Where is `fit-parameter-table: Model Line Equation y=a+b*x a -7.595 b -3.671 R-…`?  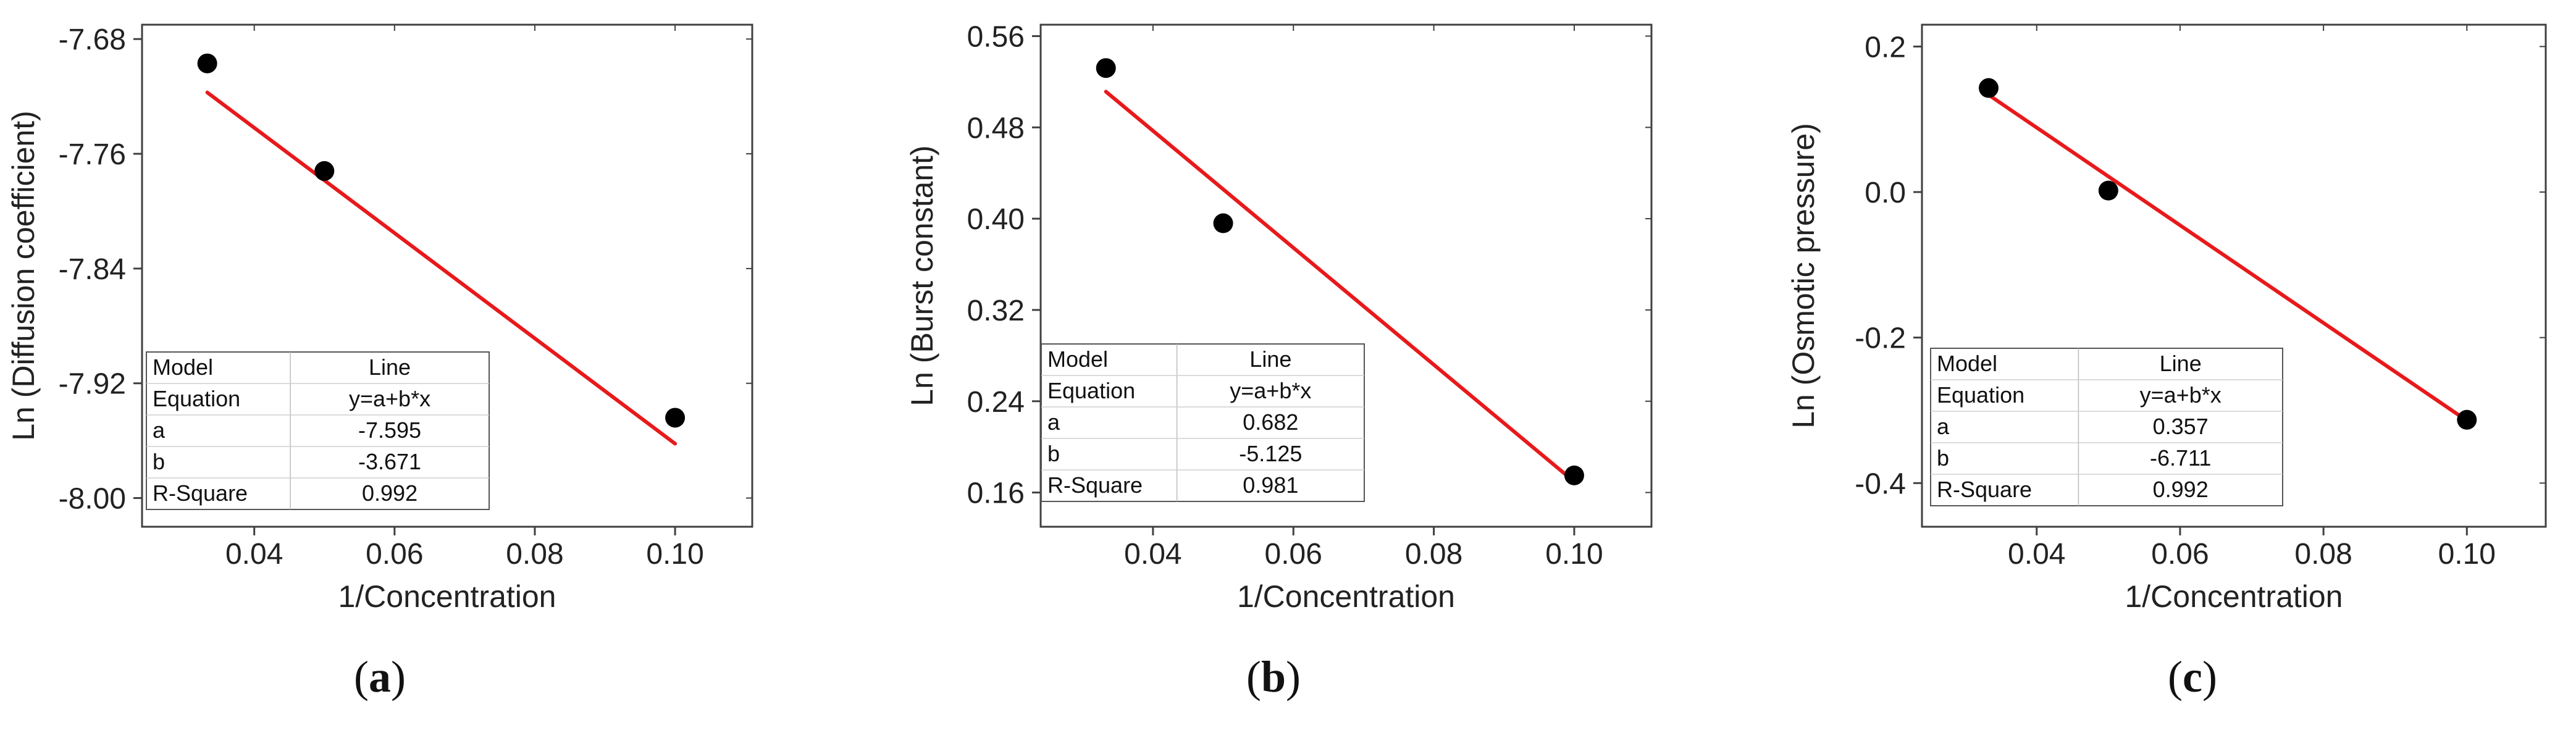
fit-parameter-table: Model Line Equation y=a+b*x a -7.595 b -3.671 R-… is located at coordinates (318, 430).